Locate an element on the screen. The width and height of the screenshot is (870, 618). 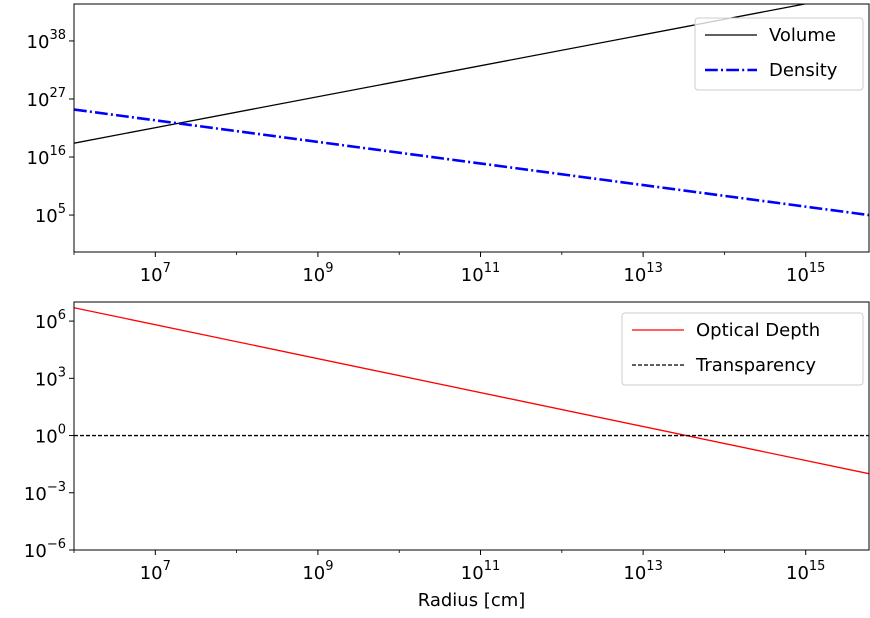
y-tick-label: 10⁻³ is located at coordinates (45, 492).